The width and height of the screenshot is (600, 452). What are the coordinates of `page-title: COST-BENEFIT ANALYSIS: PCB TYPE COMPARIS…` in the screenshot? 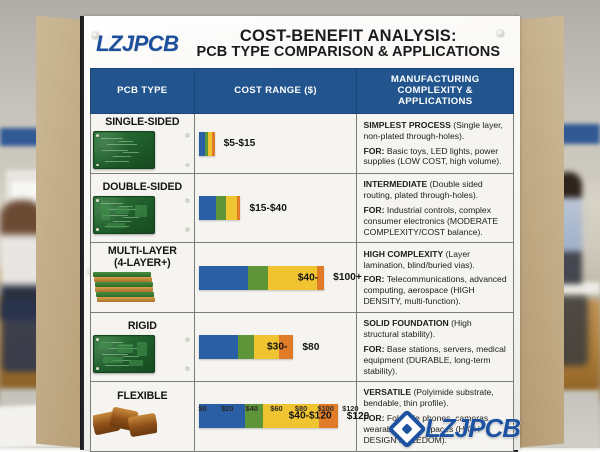 It's located at (348, 44).